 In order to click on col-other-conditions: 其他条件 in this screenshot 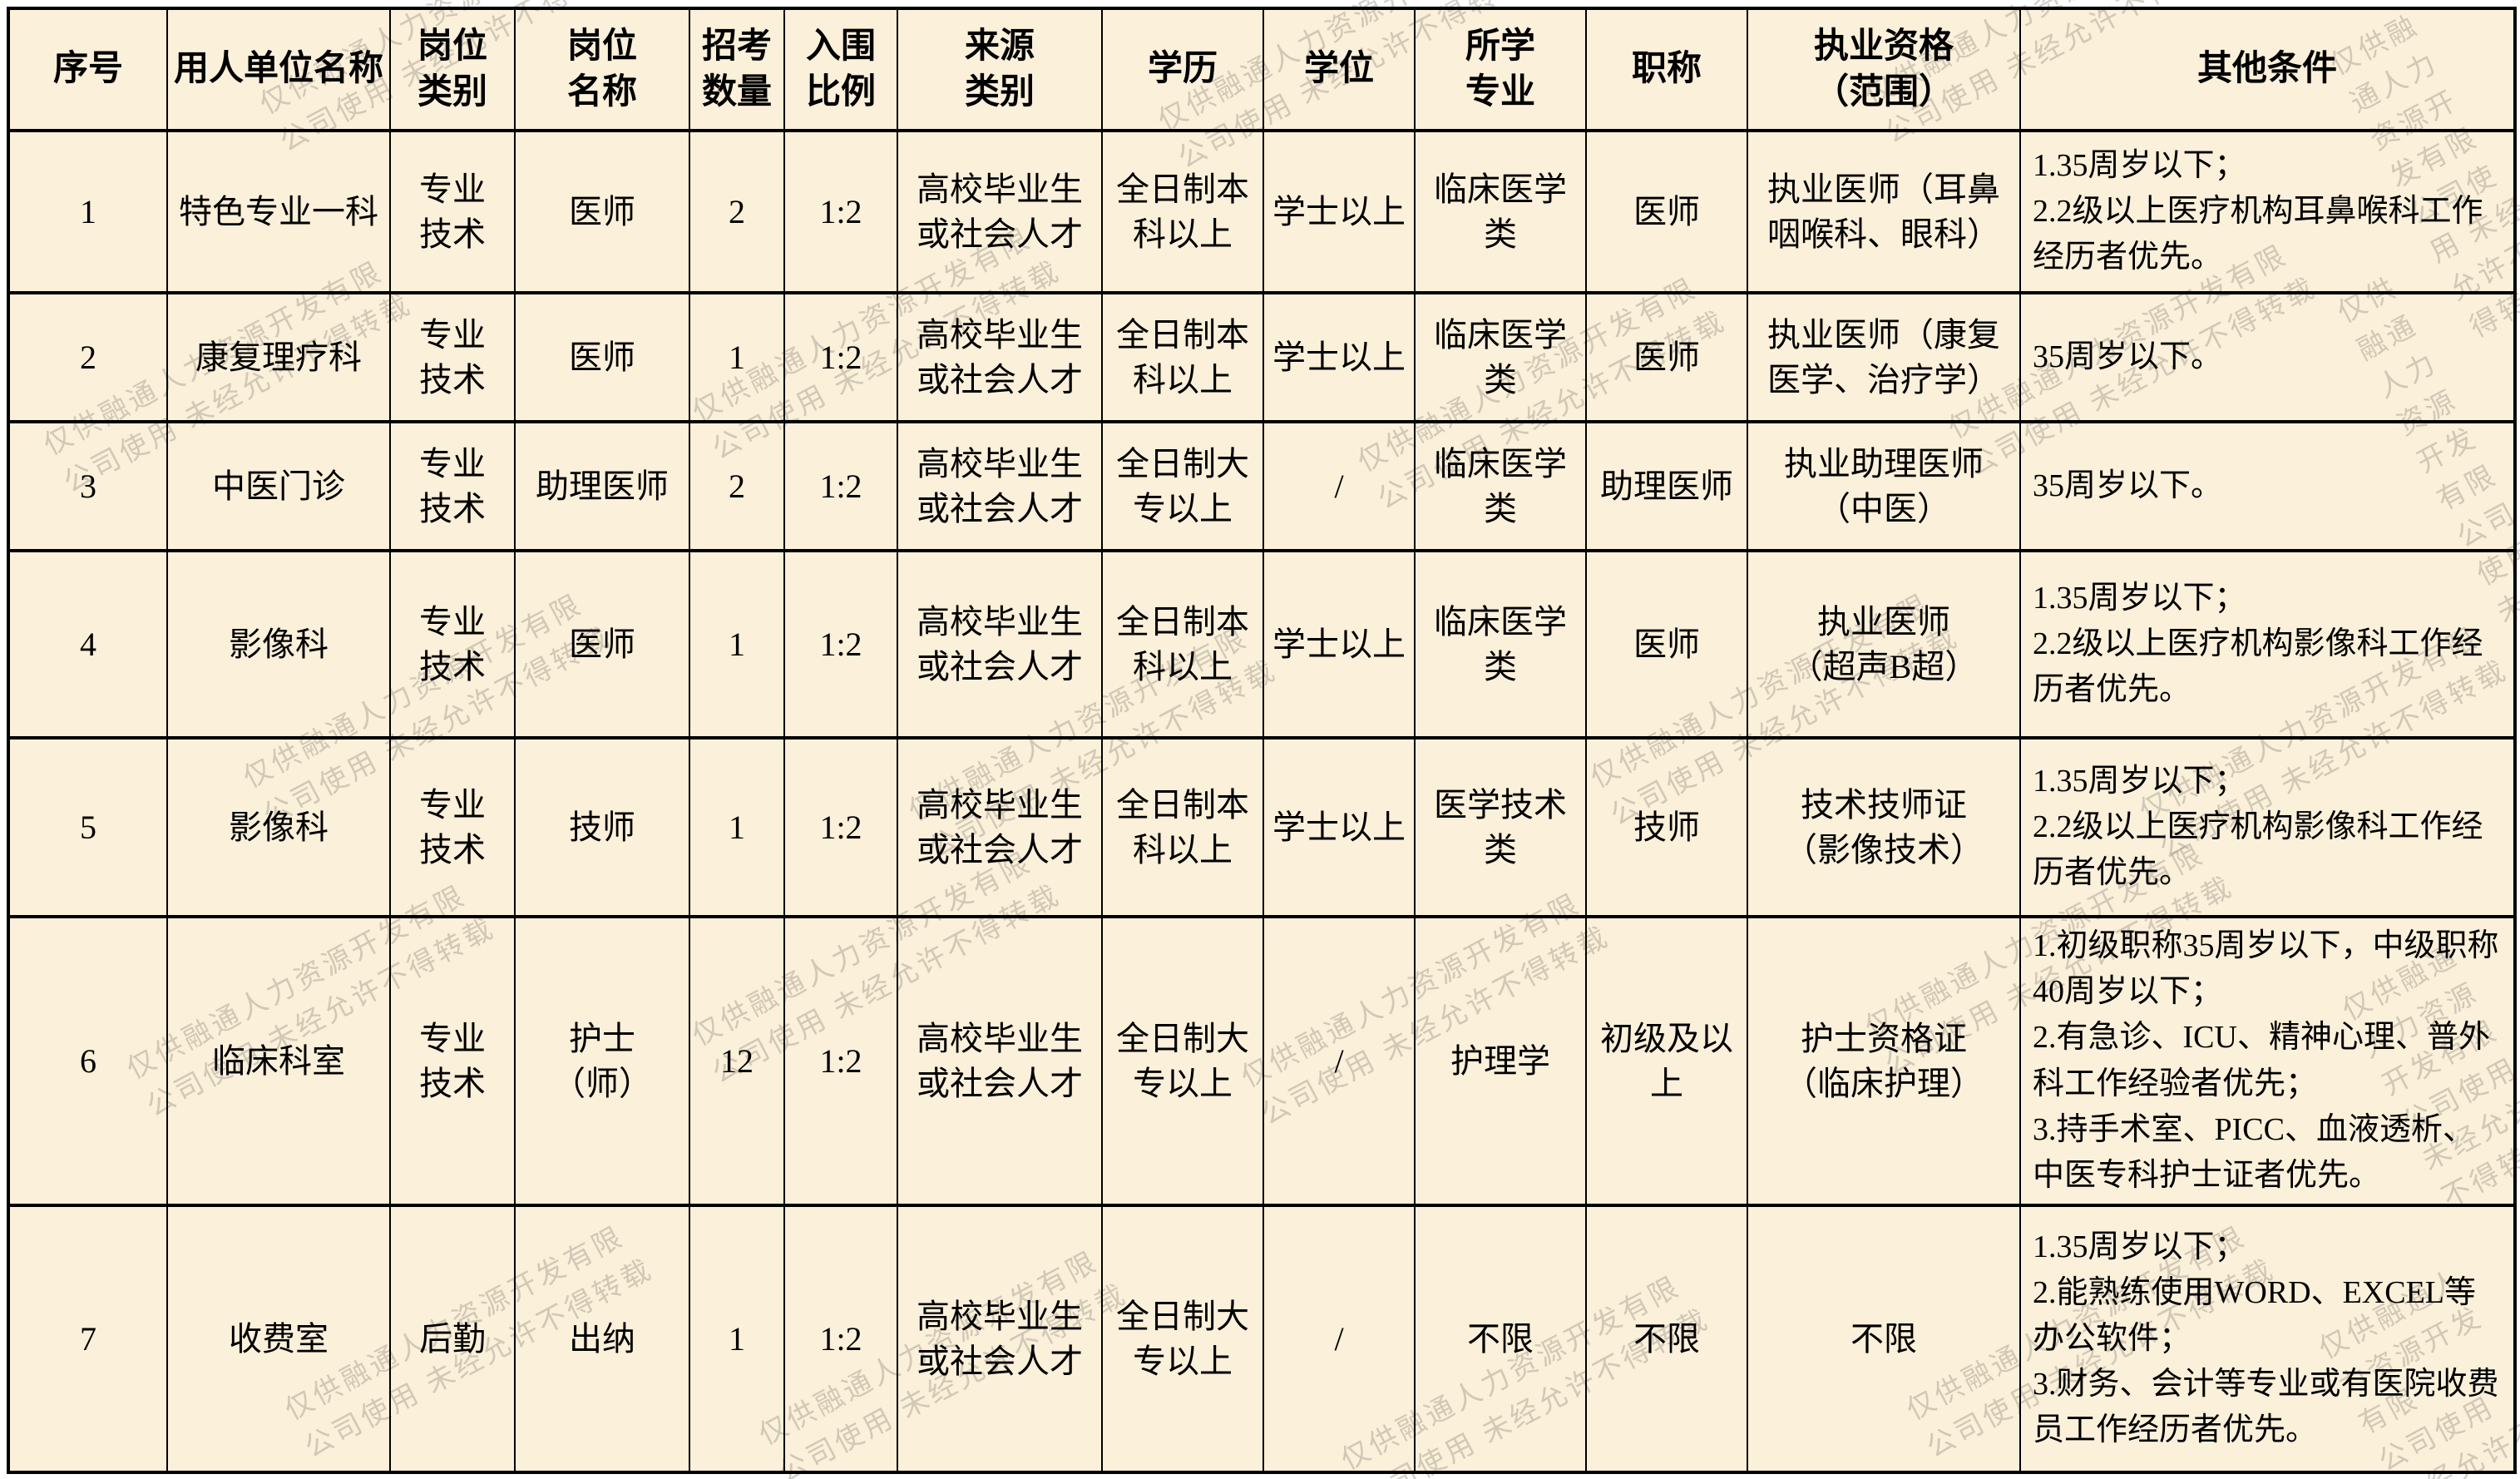, I will do `click(2267, 69)`.